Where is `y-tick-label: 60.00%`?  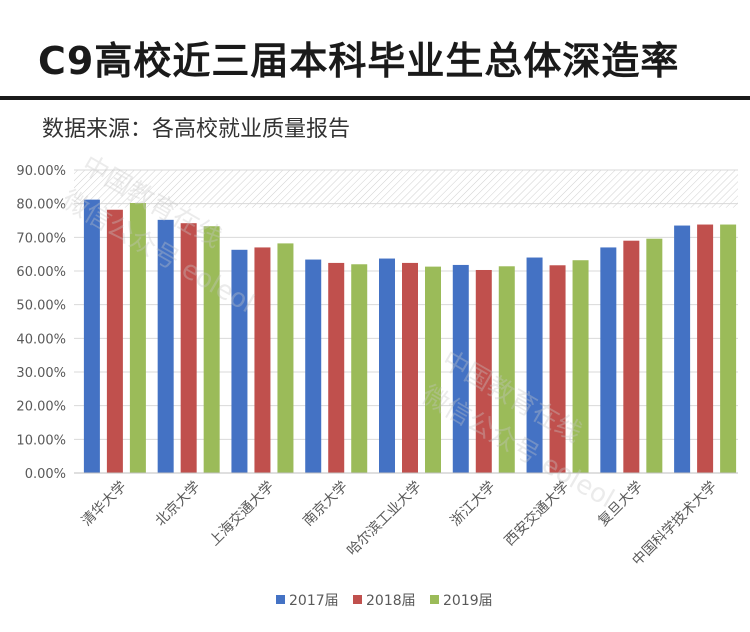 y-tick-label: 60.00% is located at coordinates (41, 272).